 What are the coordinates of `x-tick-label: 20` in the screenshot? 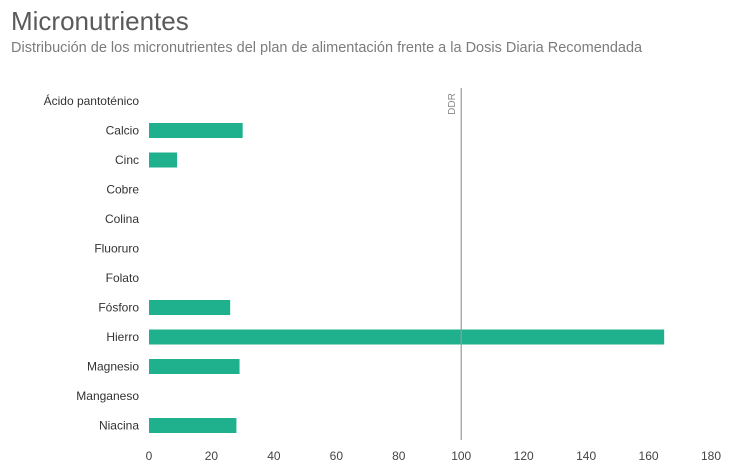 It's located at (212, 456).